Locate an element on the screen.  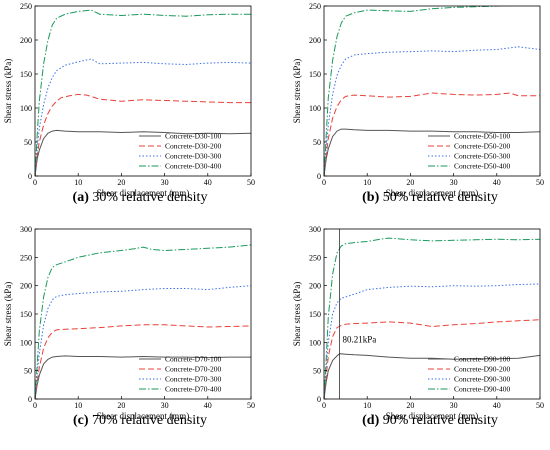
legend-label-3: Concrete-D30-300 is located at coordinates (193, 156).